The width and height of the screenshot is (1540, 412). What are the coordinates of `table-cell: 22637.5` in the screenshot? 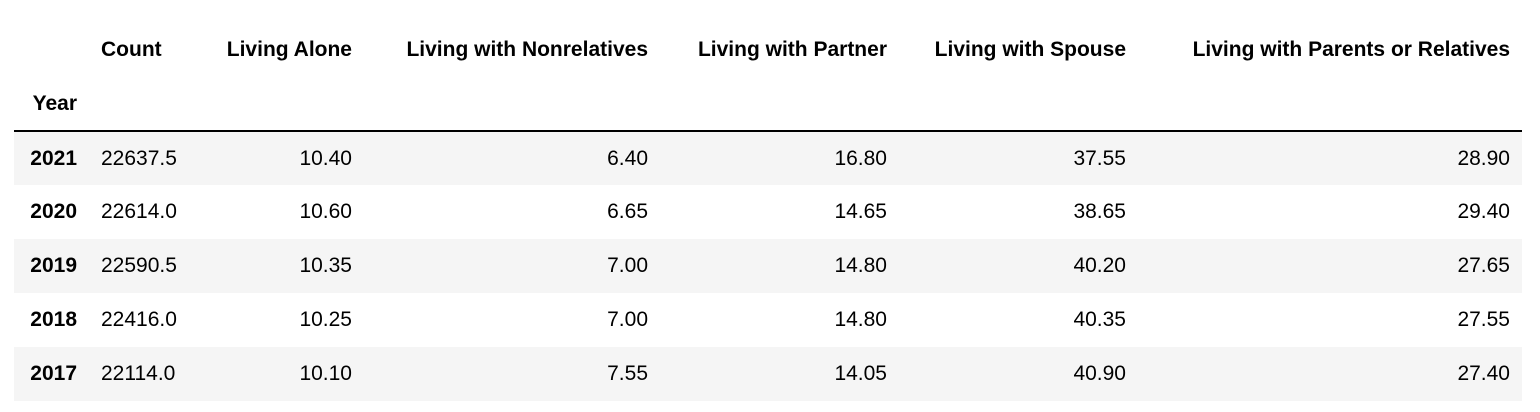 It's located at (139, 158).